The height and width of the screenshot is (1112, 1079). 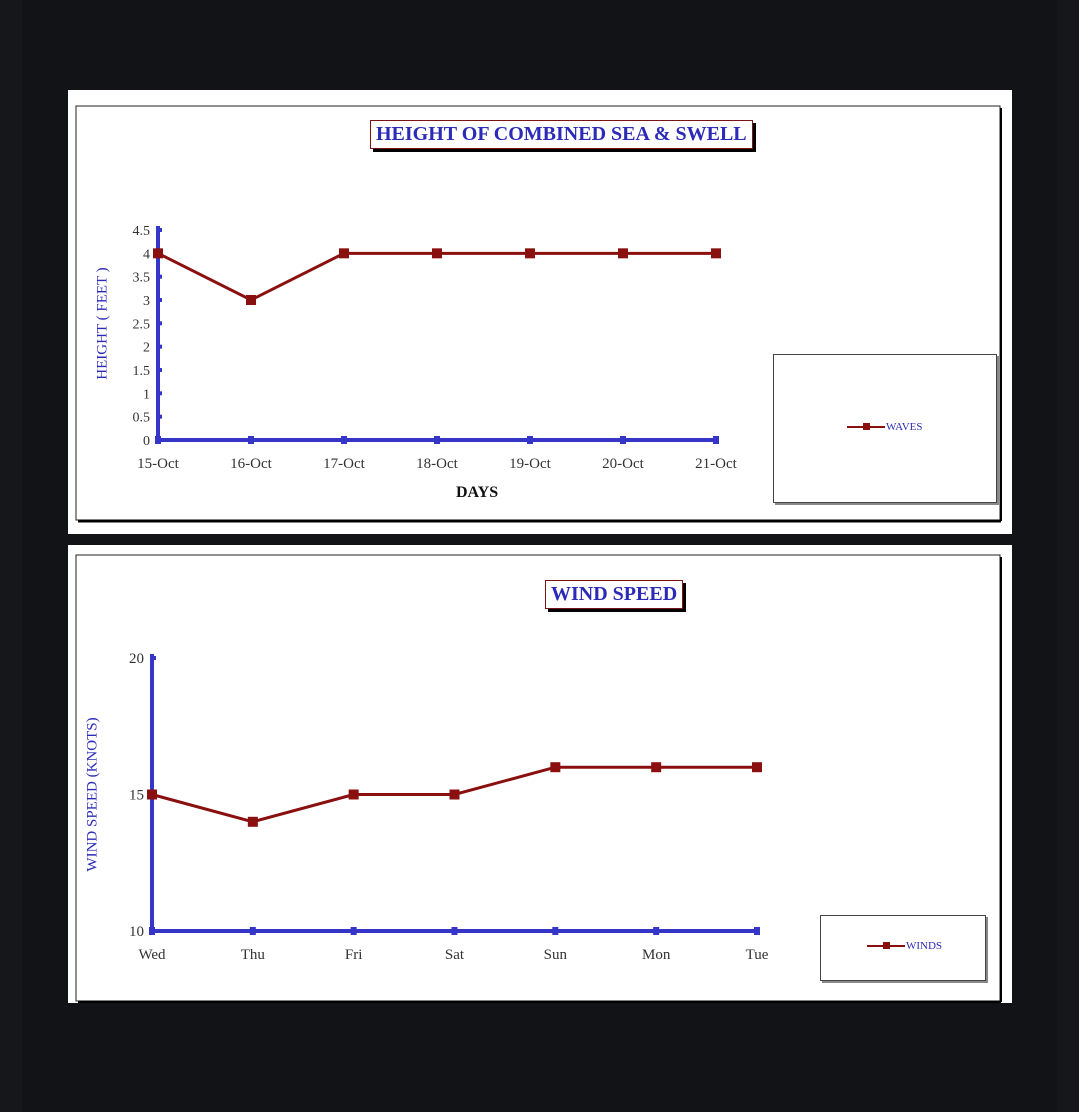 What do you see at coordinates (146, 254) in the screenshot?
I see `y-tick-label: 4` at bounding box center [146, 254].